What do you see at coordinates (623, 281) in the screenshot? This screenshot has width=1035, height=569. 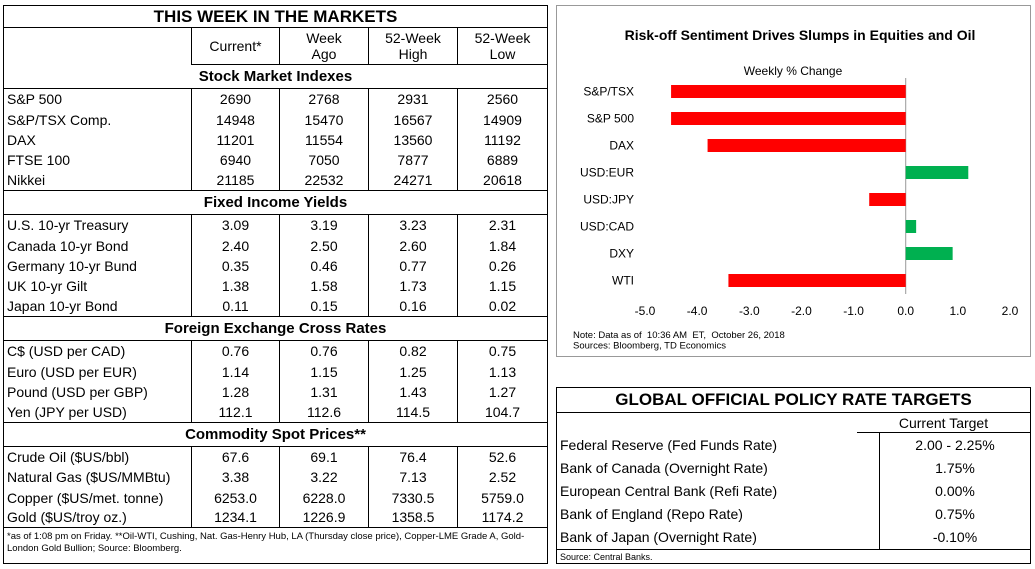 I see `y-tick-label: WTI` at bounding box center [623, 281].